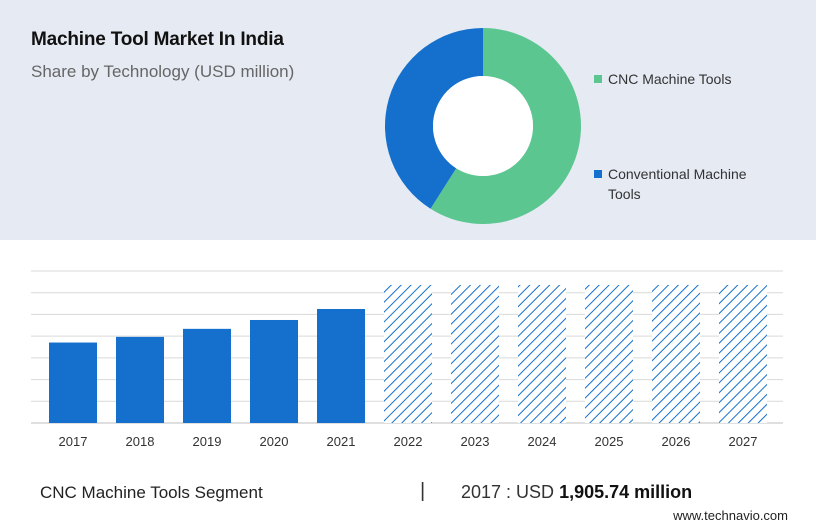 The height and width of the screenshot is (528, 816). What do you see at coordinates (677, 174) in the screenshot?
I see `legend-label-conventional-line1: Conventional Machine` at bounding box center [677, 174].